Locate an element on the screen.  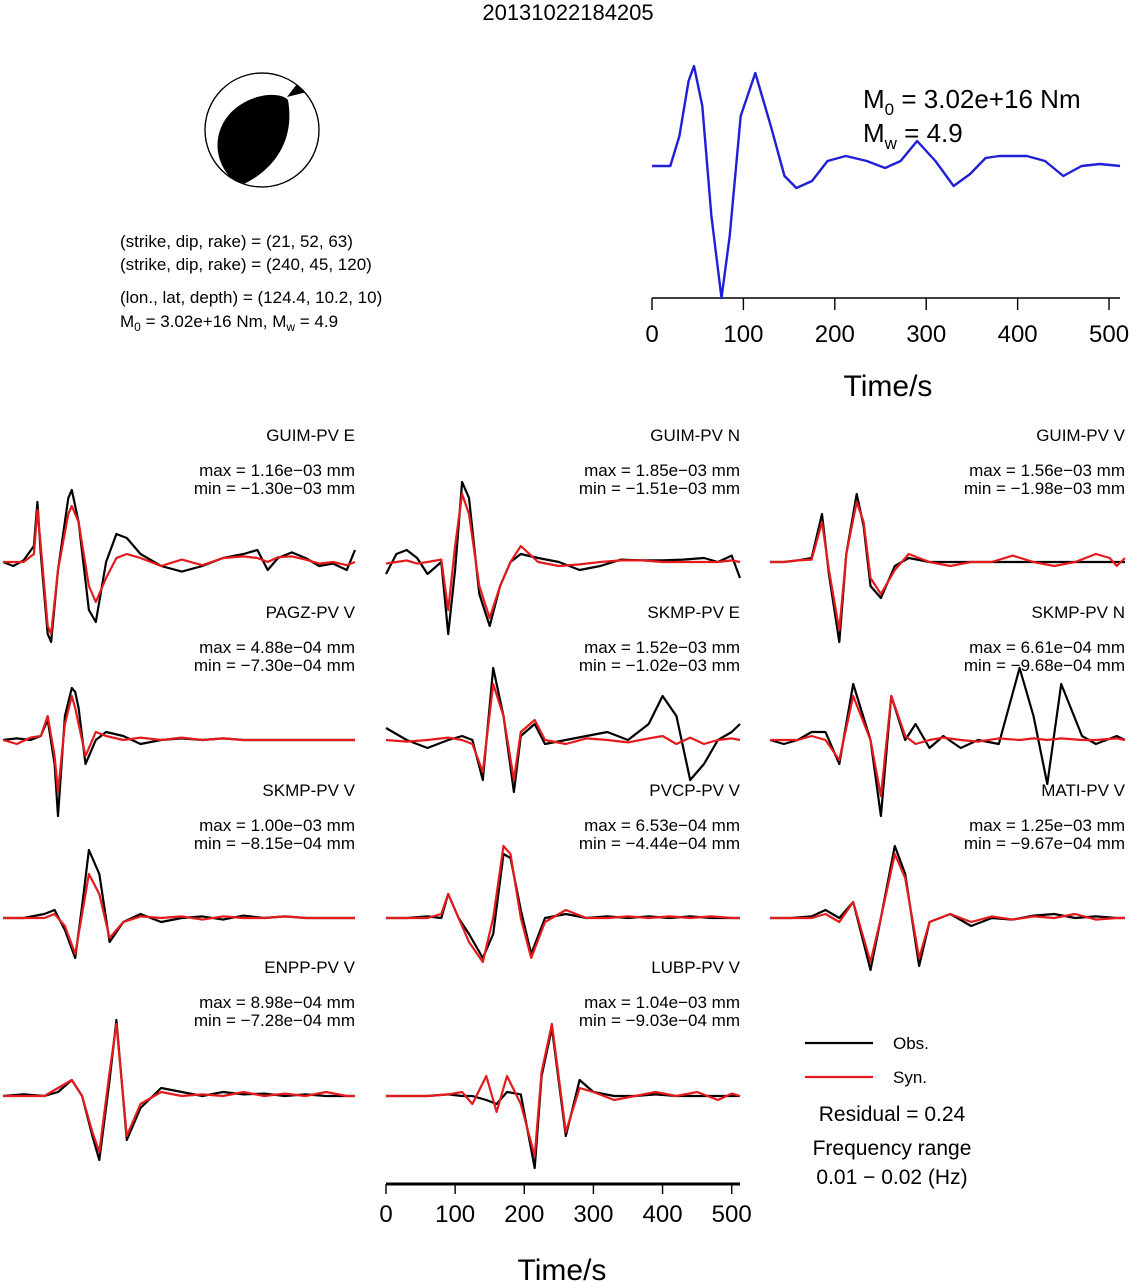
wave-tick-label: 200 is located at coordinates (524, 1214).